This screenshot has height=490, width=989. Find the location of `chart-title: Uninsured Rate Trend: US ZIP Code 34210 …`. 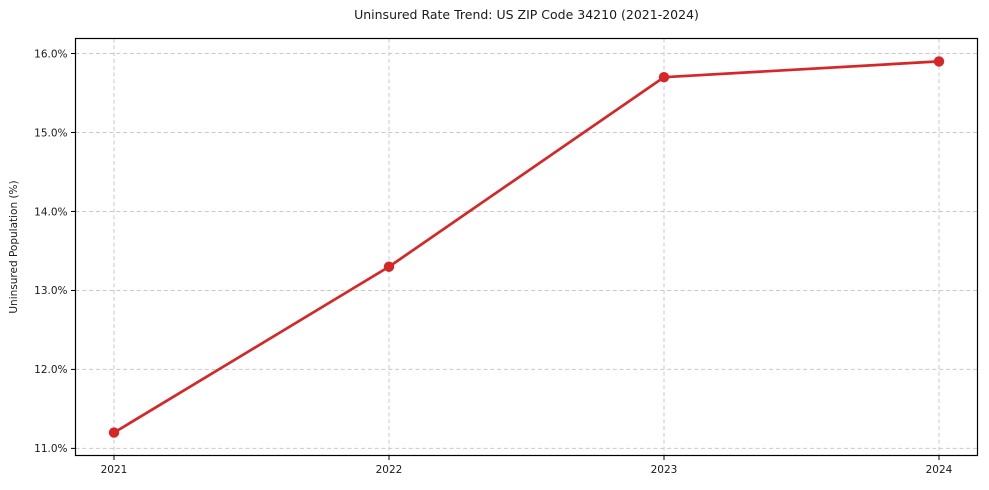

chart-title: Uninsured Rate Trend: US ZIP Code 34210 … is located at coordinates (526, 14).